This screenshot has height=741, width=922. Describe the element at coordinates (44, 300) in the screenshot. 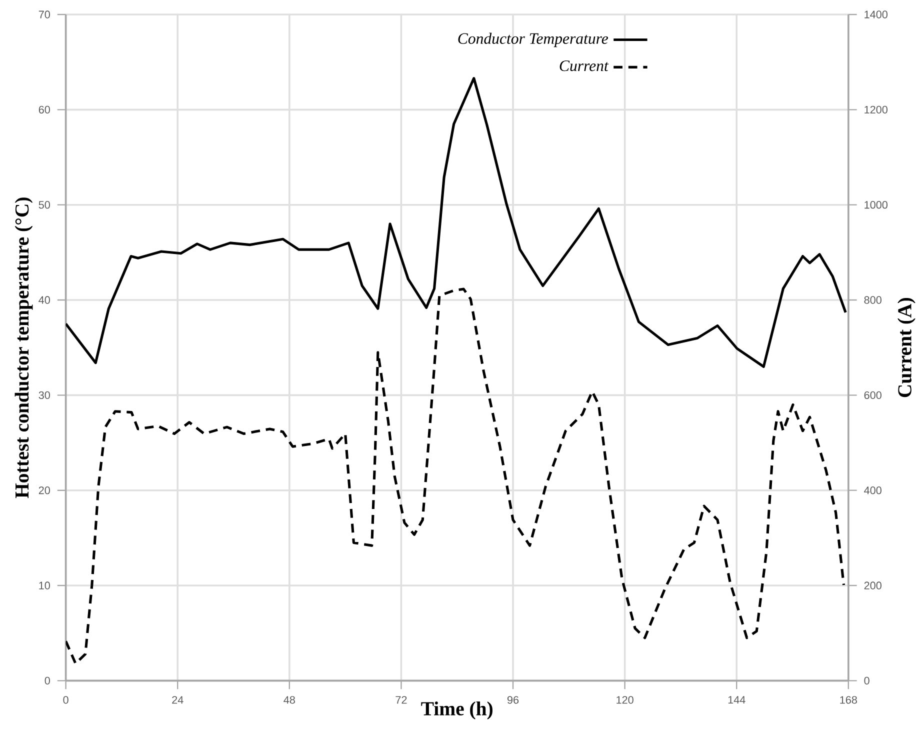

I see `y-tick-label: 40` at that location.